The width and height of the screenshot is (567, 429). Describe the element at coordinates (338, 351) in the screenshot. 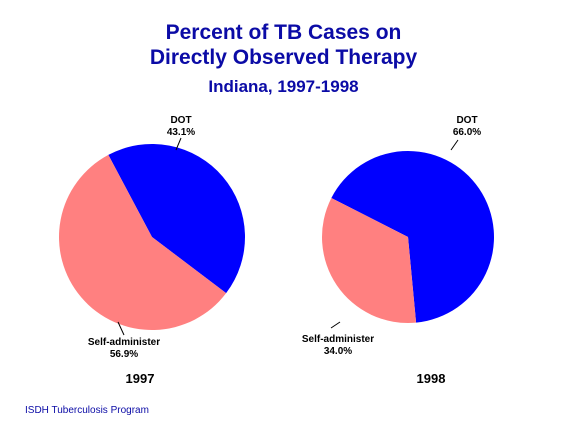

I see `pie-1998-slice-value-1: 34.0%` at that location.